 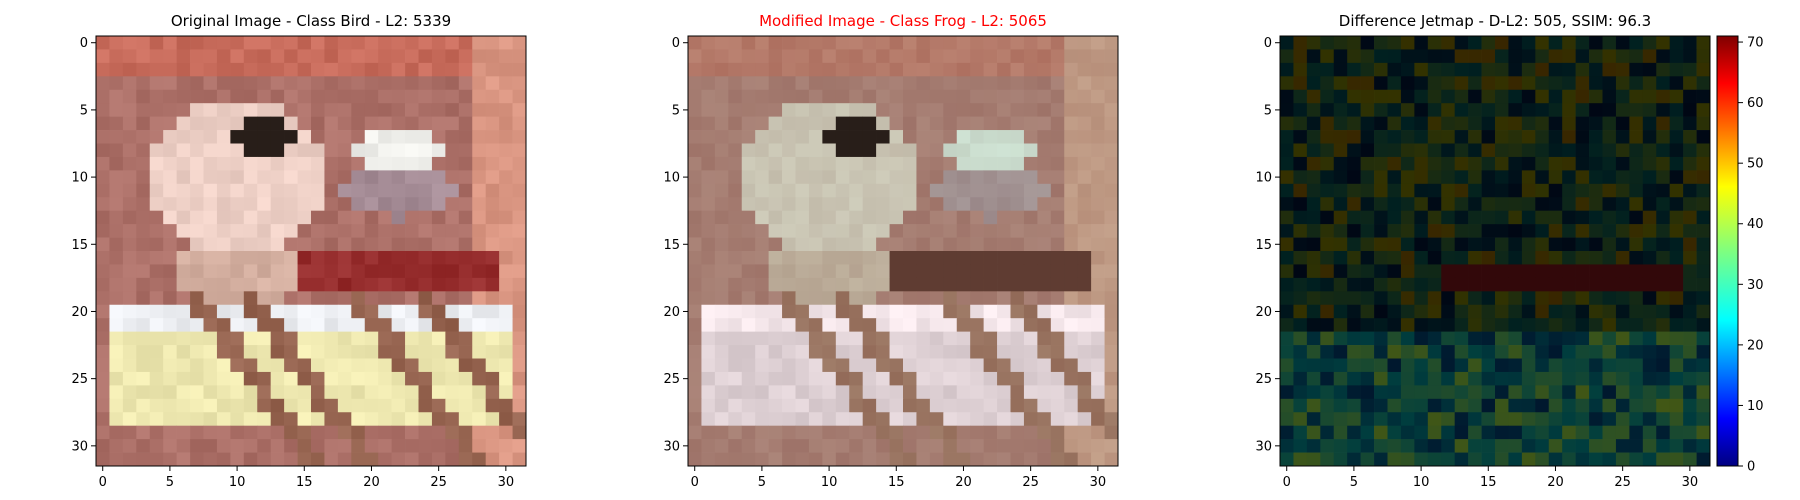 I want to click on y-tick-label: 5, so click(x=676, y=110).